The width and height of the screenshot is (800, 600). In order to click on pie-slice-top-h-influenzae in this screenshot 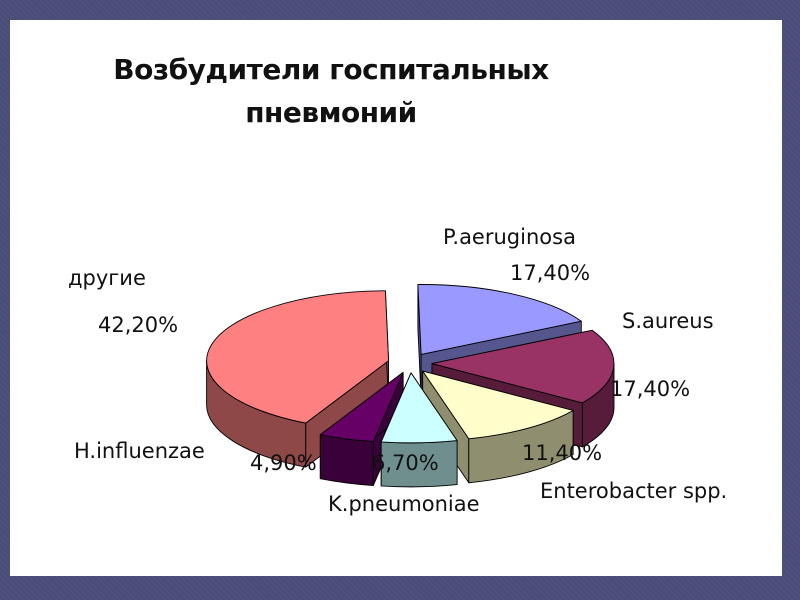, I will do `click(361, 406)`.